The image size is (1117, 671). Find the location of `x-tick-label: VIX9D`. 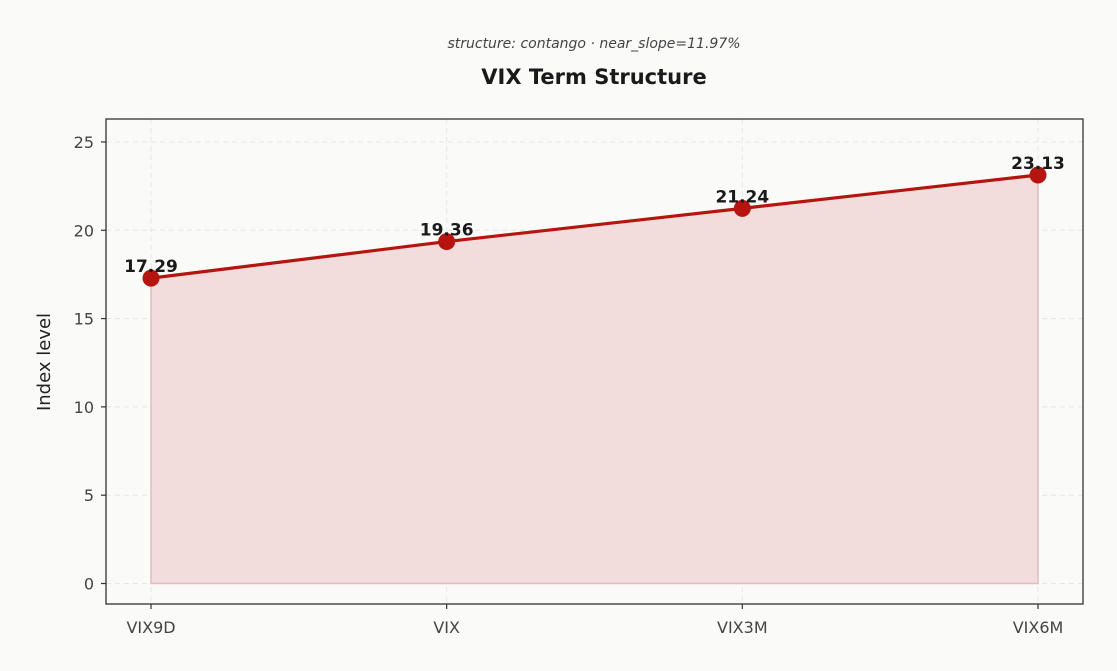

x-tick-label: VIX9D is located at coordinates (150, 627).